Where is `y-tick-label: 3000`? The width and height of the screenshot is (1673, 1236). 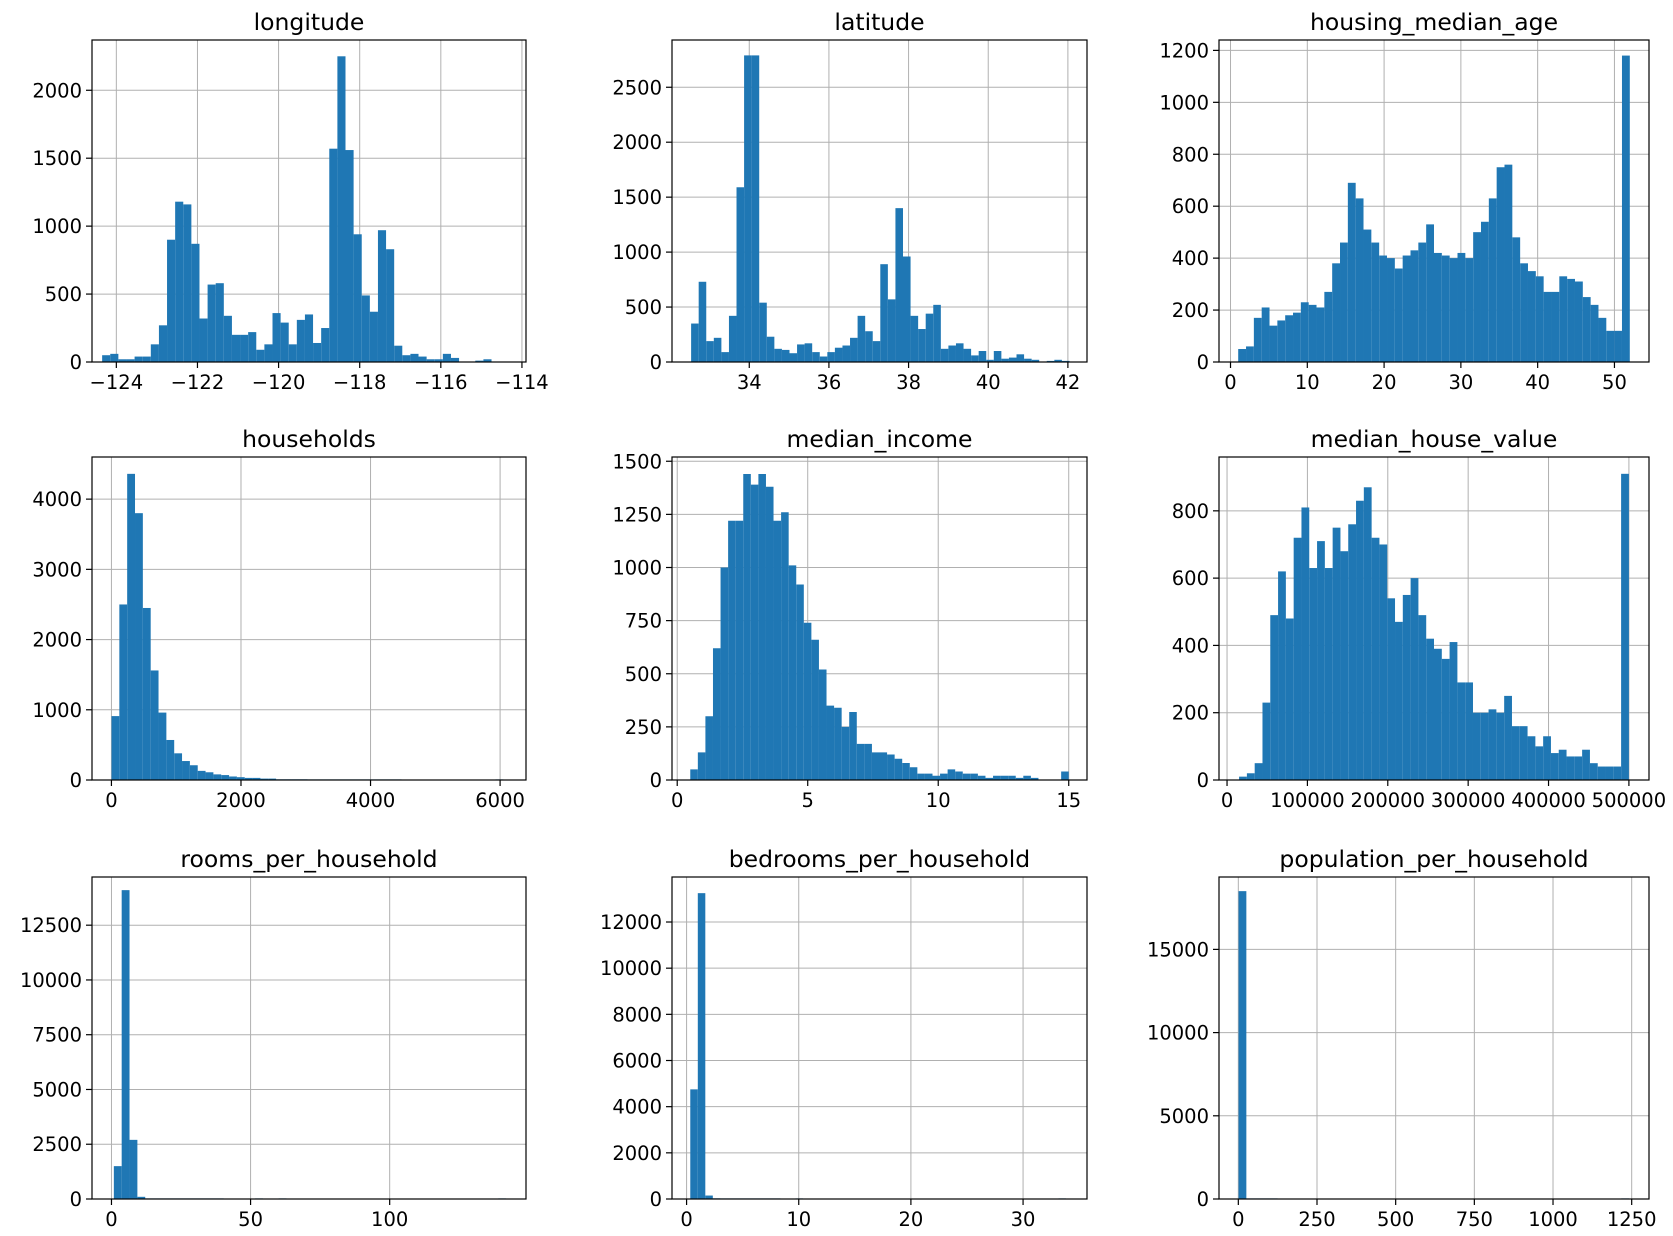 y-tick-label: 3000 is located at coordinates (57, 569).